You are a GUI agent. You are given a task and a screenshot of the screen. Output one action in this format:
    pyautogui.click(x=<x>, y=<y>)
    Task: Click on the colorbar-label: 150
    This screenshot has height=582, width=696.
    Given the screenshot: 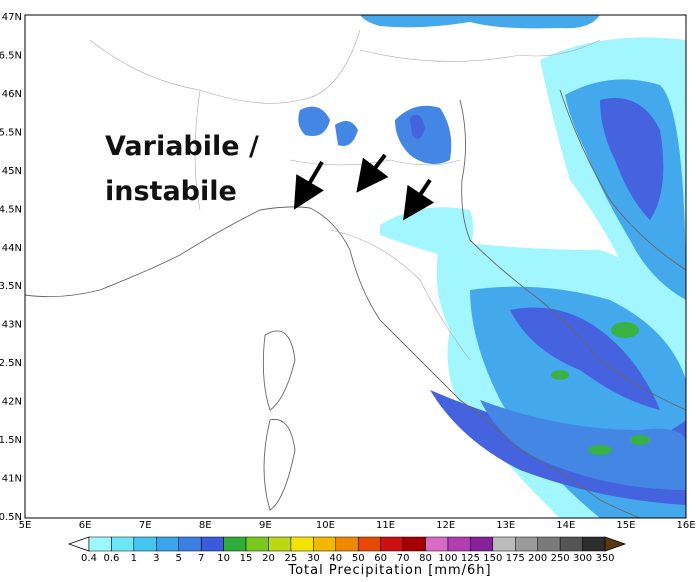 What is the action you would take?
    pyautogui.click(x=492, y=558)
    